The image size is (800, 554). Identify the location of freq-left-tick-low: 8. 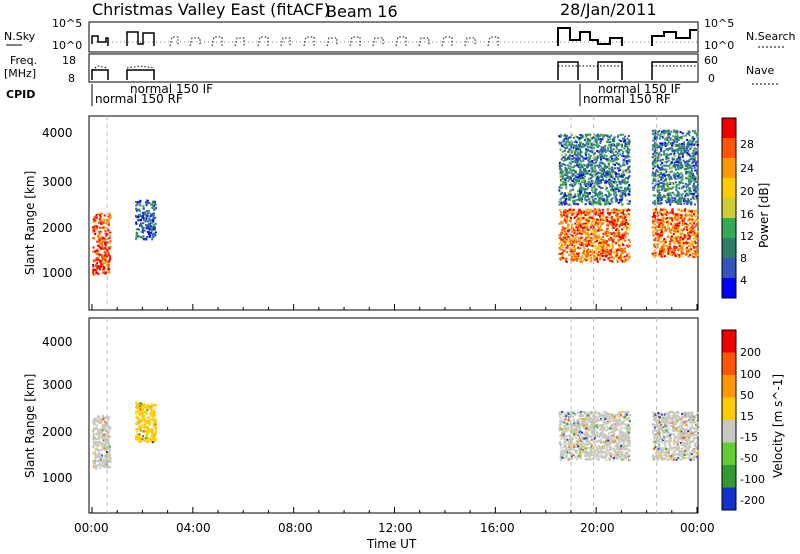
(71, 78).